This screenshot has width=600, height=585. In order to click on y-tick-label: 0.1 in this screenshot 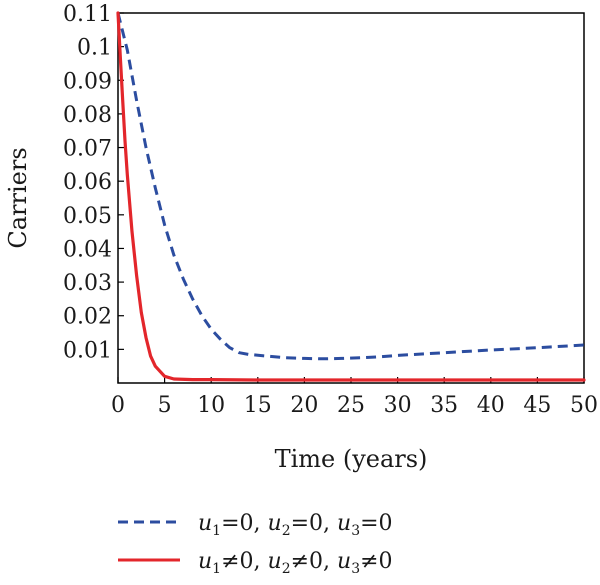, I will do `click(94, 48)`.